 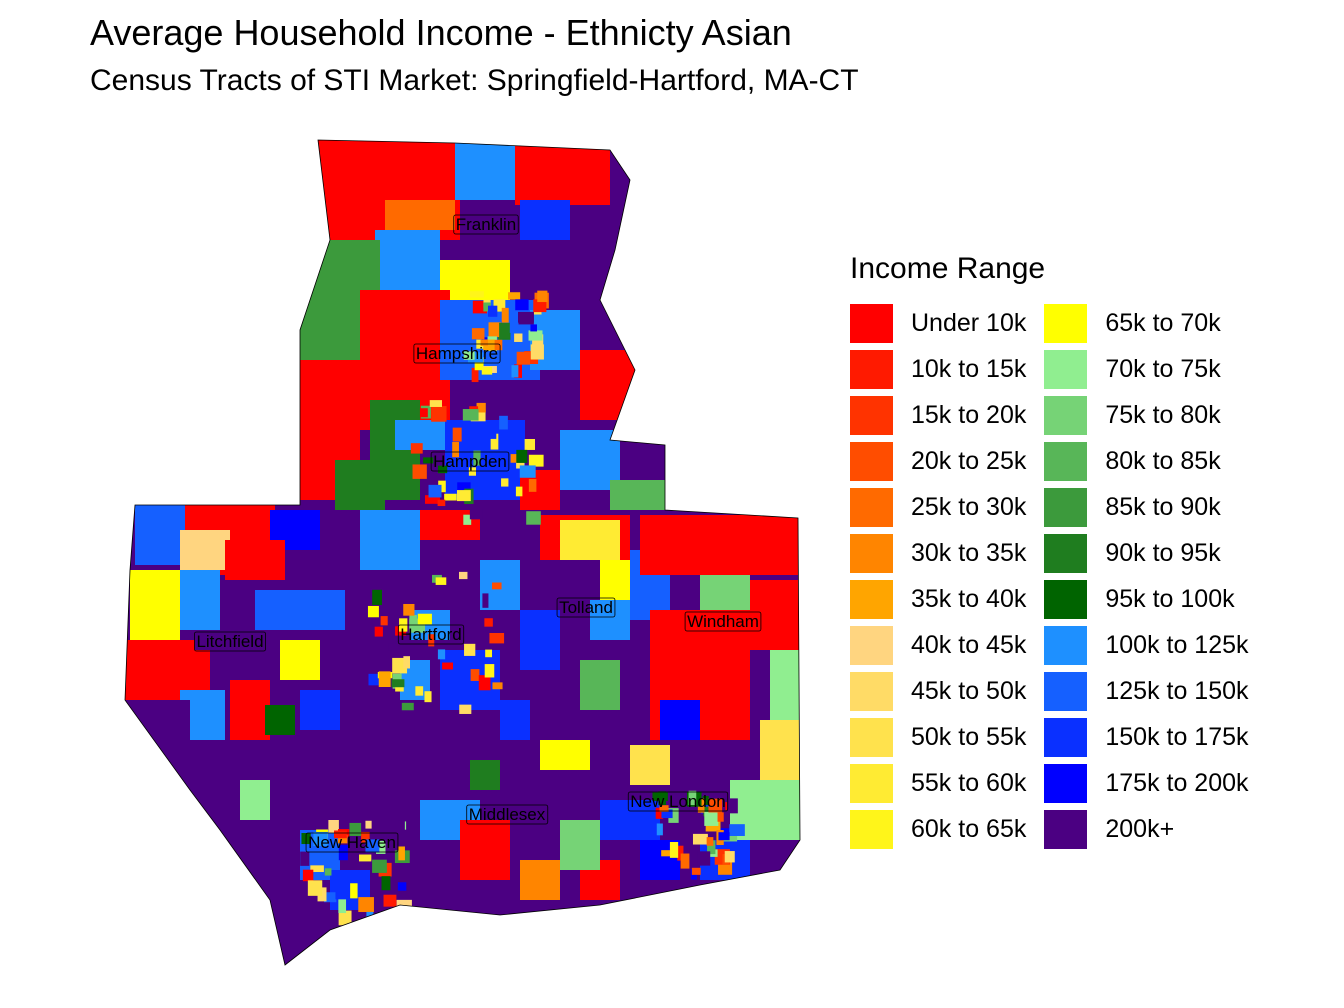 I want to click on legend-label: 95k to 100k, so click(x=1170, y=598).